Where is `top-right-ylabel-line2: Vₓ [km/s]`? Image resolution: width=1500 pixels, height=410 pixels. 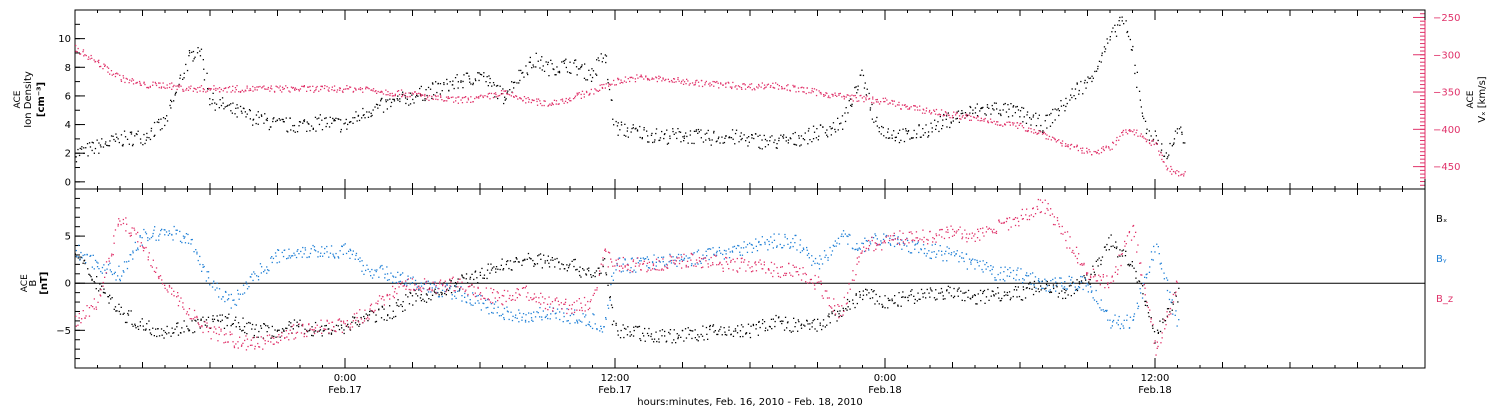 top-right-ylabel-line2: Vₓ [km/s] is located at coordinates (1482, 99).